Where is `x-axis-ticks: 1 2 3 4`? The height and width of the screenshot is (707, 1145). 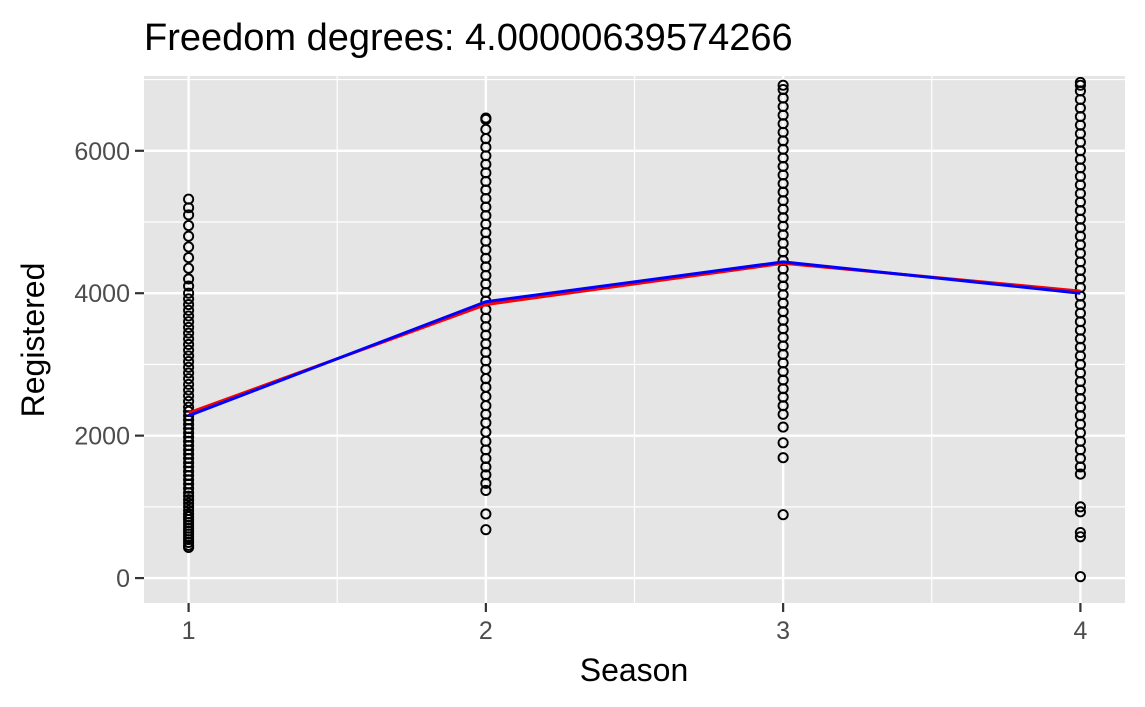 x-axis-ticks: 1 2 3 4 is located at coordinates (634, 624).